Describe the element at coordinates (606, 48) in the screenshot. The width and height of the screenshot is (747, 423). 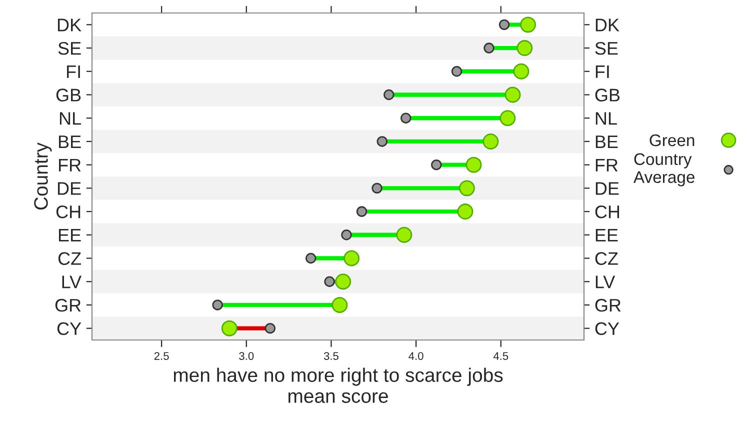
I see `category-label: SE` at that location.